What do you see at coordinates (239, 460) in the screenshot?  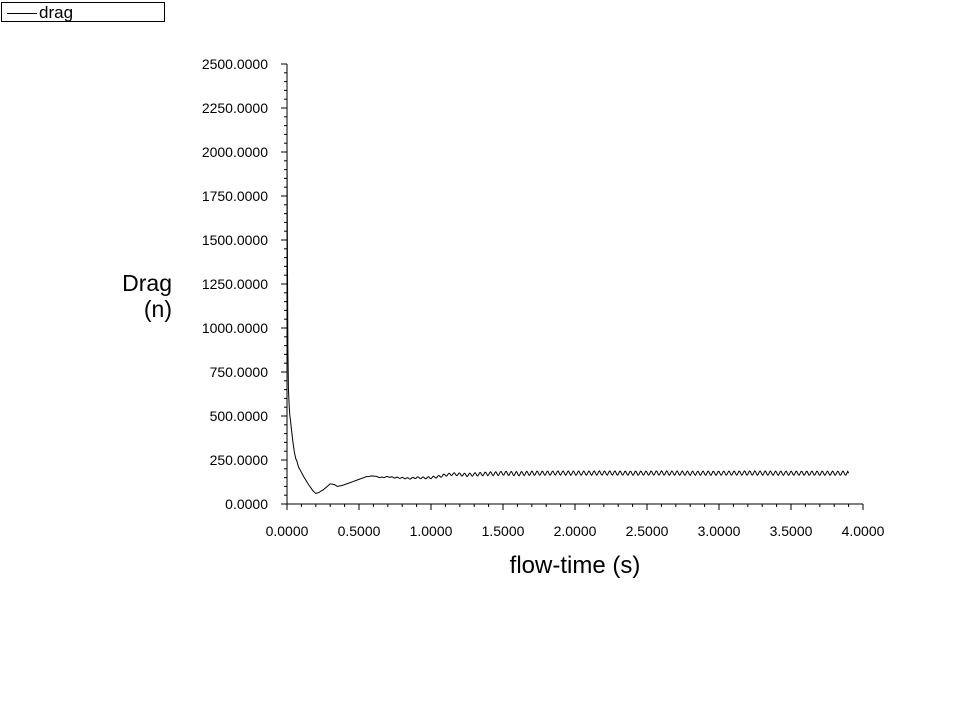 I see `y-tick-label: 250.0000` at bounding box center [239, 460].